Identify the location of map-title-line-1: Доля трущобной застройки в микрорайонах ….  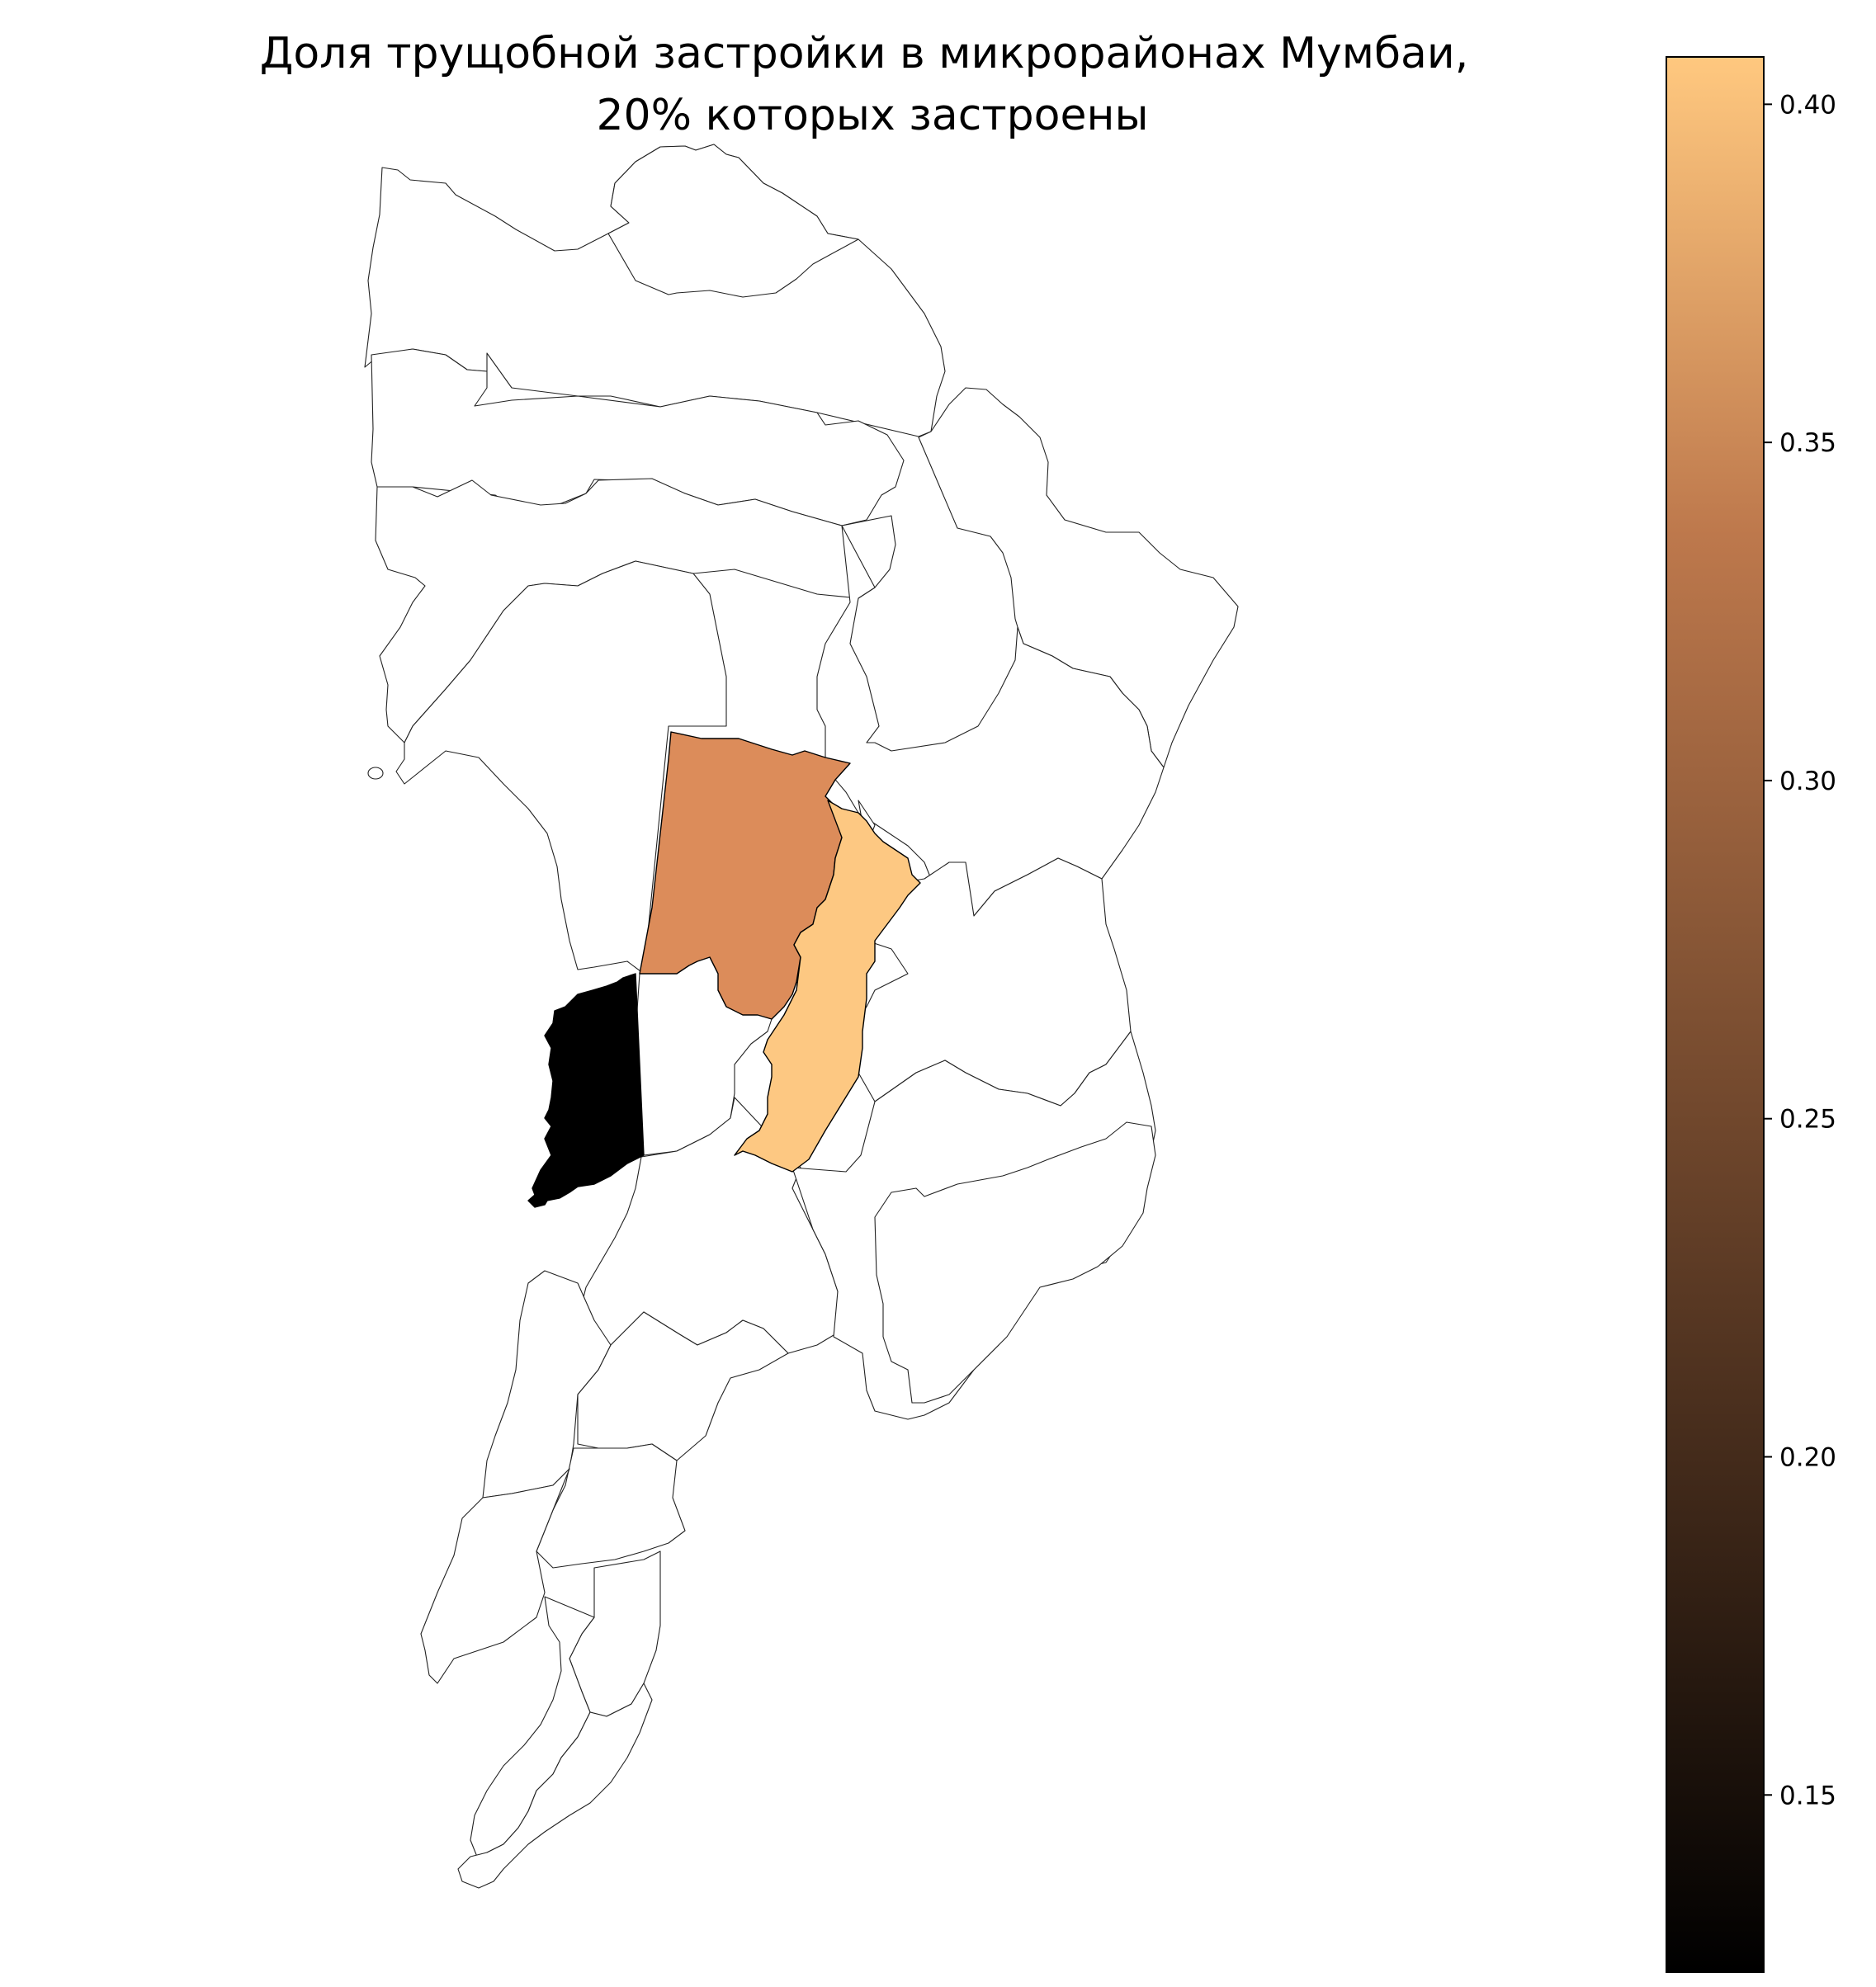
(864, 53).